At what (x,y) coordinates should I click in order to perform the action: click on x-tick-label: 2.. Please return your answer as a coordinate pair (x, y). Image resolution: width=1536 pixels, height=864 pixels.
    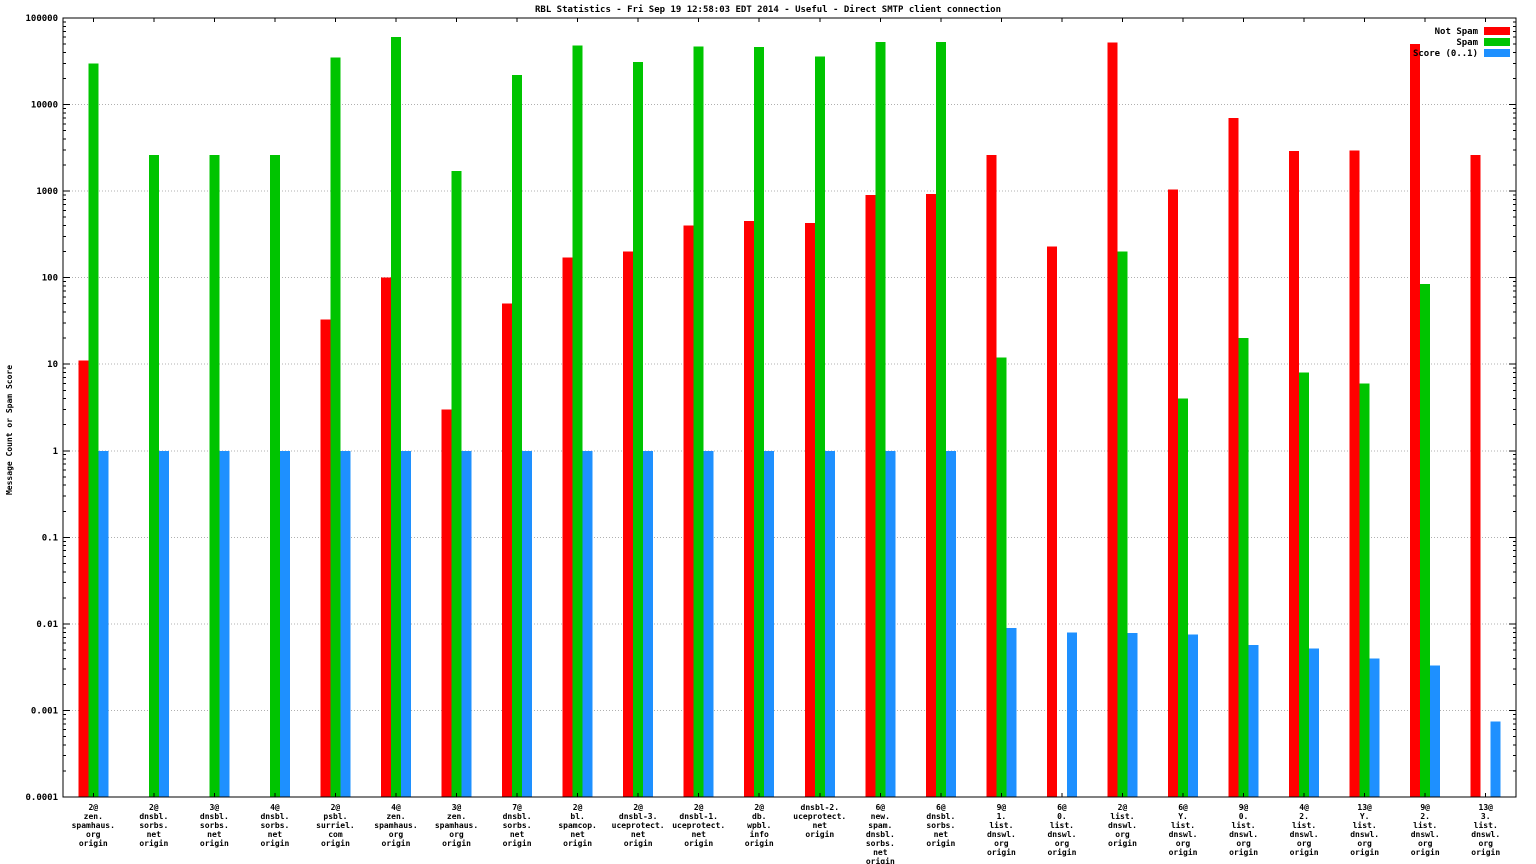
    Looking at the image, I should click on (1425, 816).